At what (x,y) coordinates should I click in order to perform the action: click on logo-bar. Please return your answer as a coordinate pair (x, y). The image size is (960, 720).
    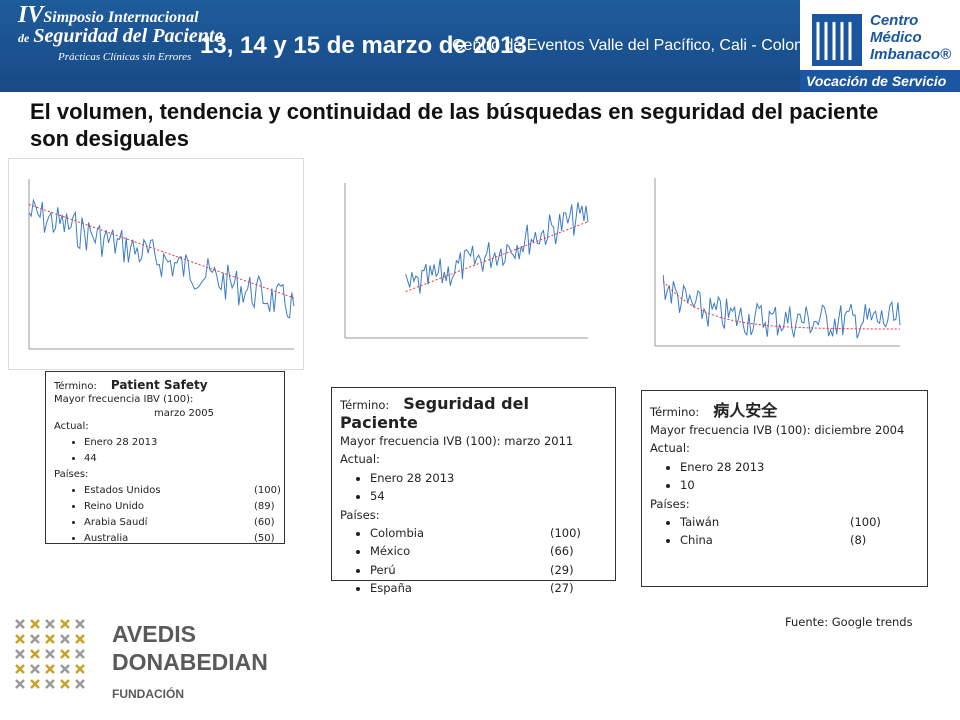
    Looking at the image, I should click on (880, 81).